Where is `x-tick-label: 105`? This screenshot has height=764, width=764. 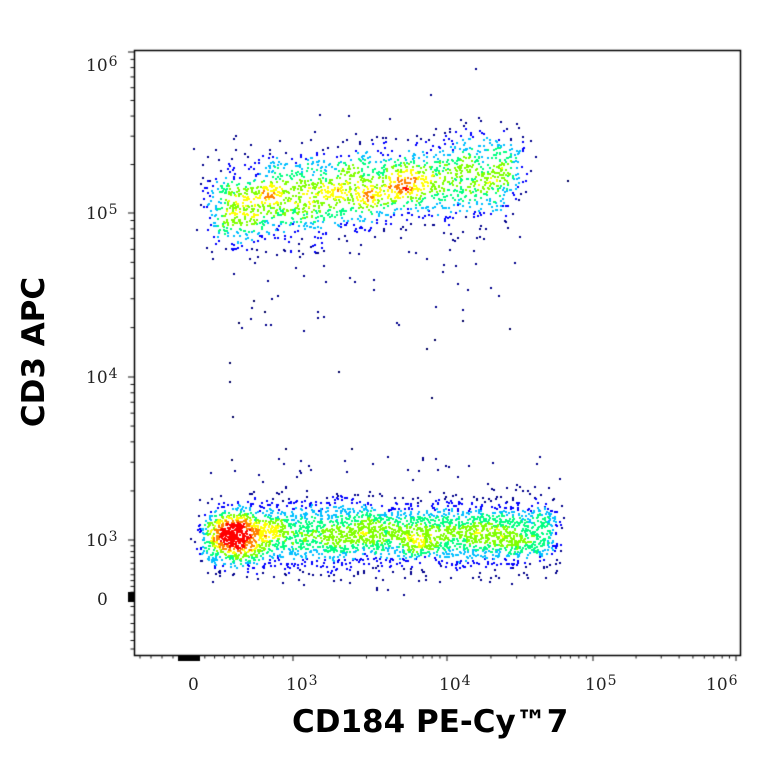
x-tick-label: 105 is located at coordinates (601, 684).